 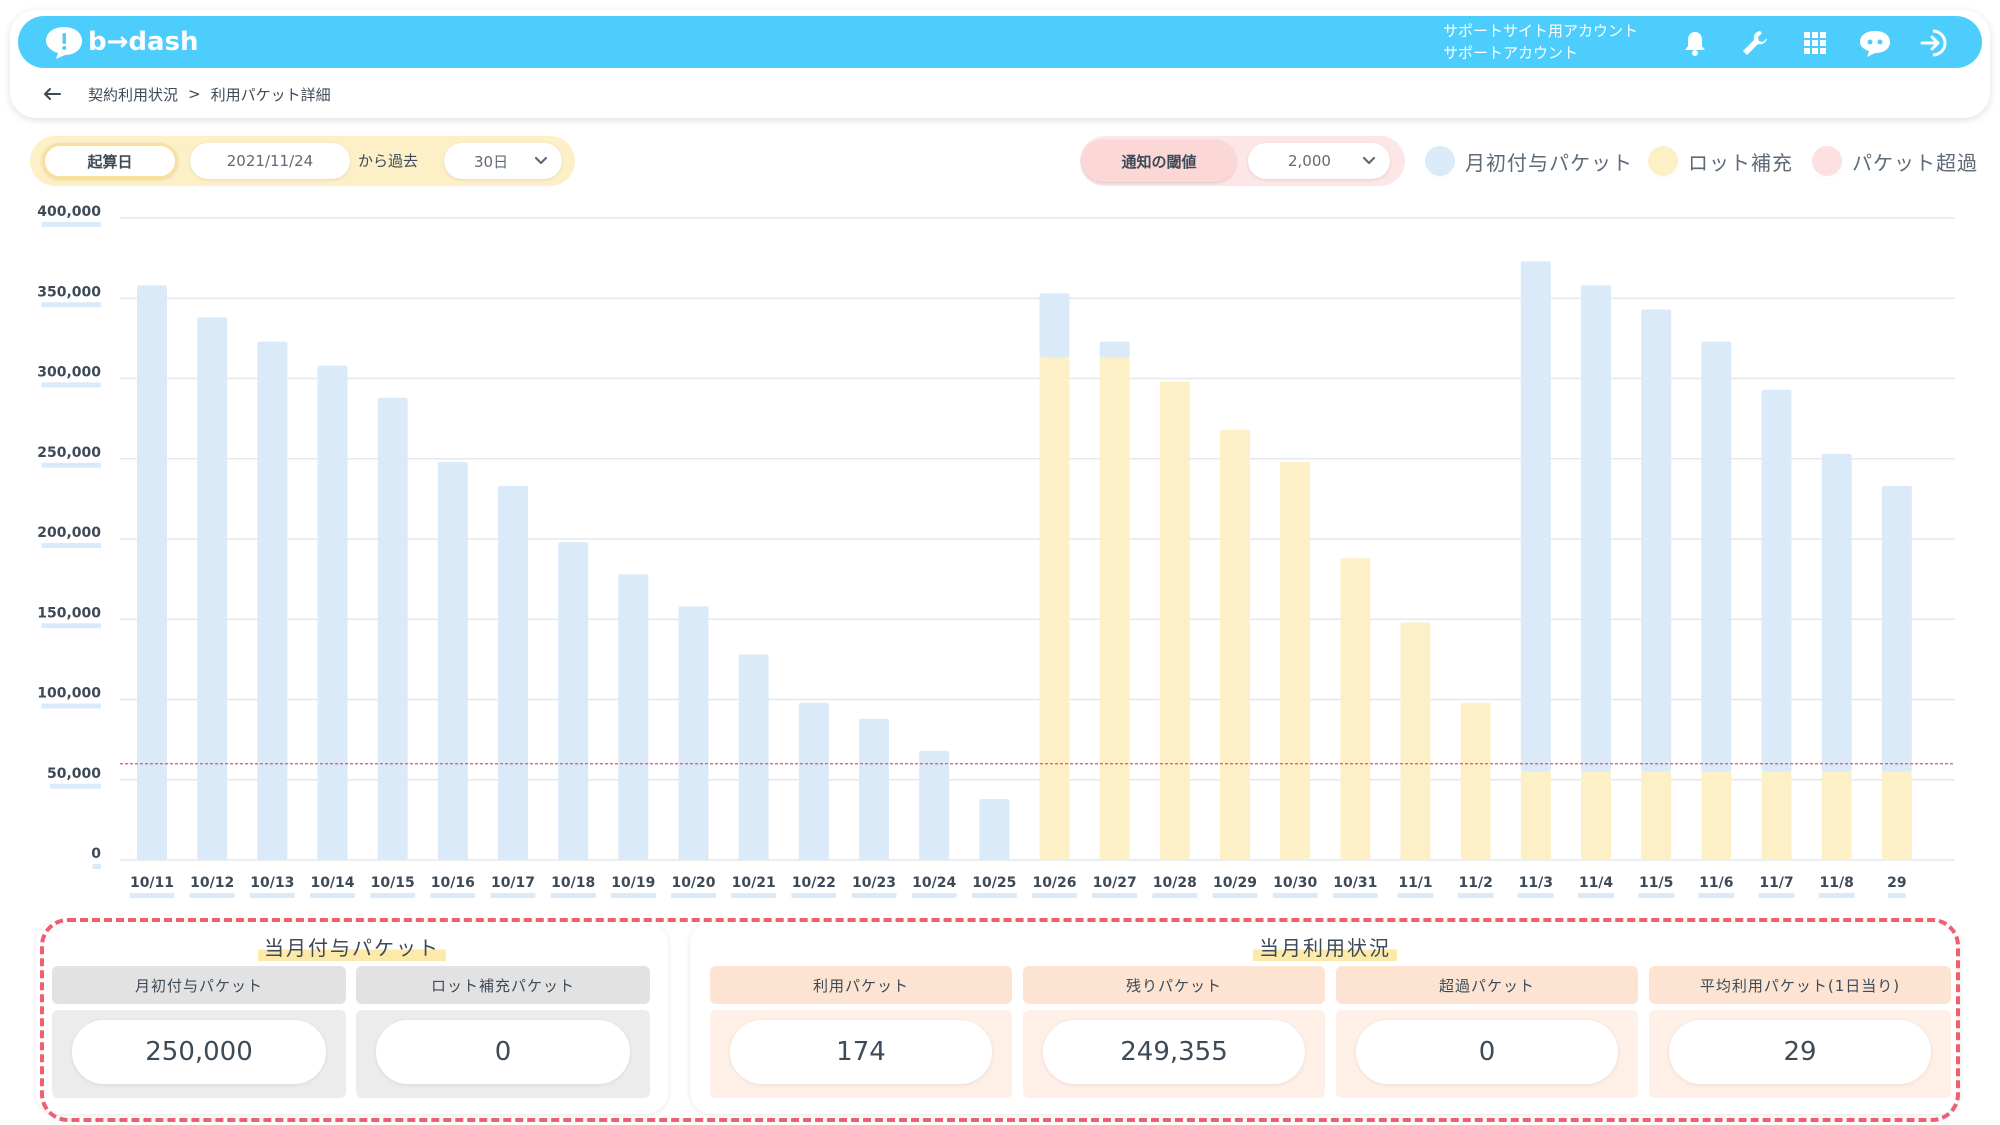 I want to click on back-arrow-icon, so click(x=56, y=94).